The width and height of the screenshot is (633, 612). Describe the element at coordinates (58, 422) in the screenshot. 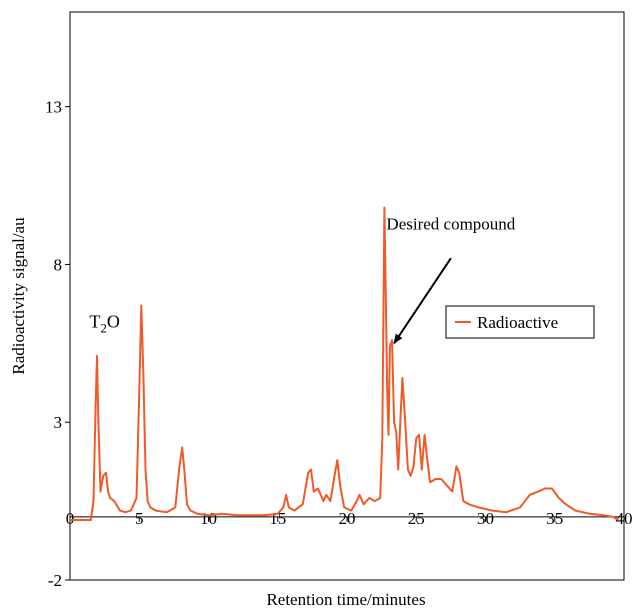

I see `y-tick-label: 3` at that location.